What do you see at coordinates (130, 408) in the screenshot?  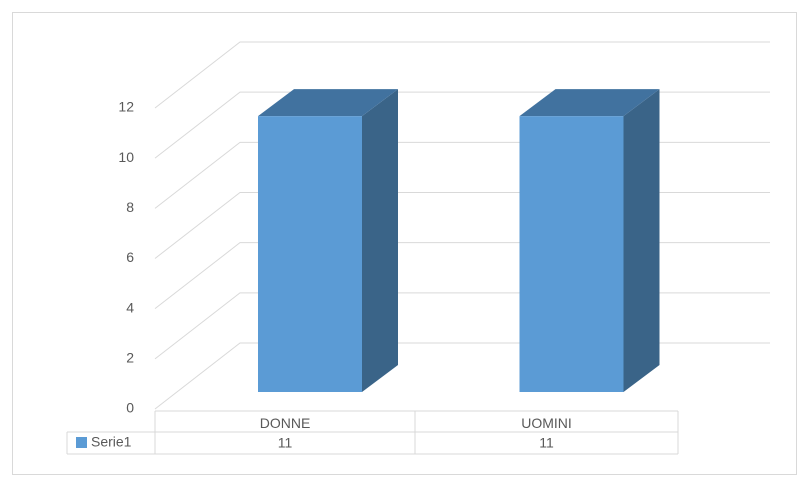 I see `y-tick-label: 0` at bounding box center [130, 408].